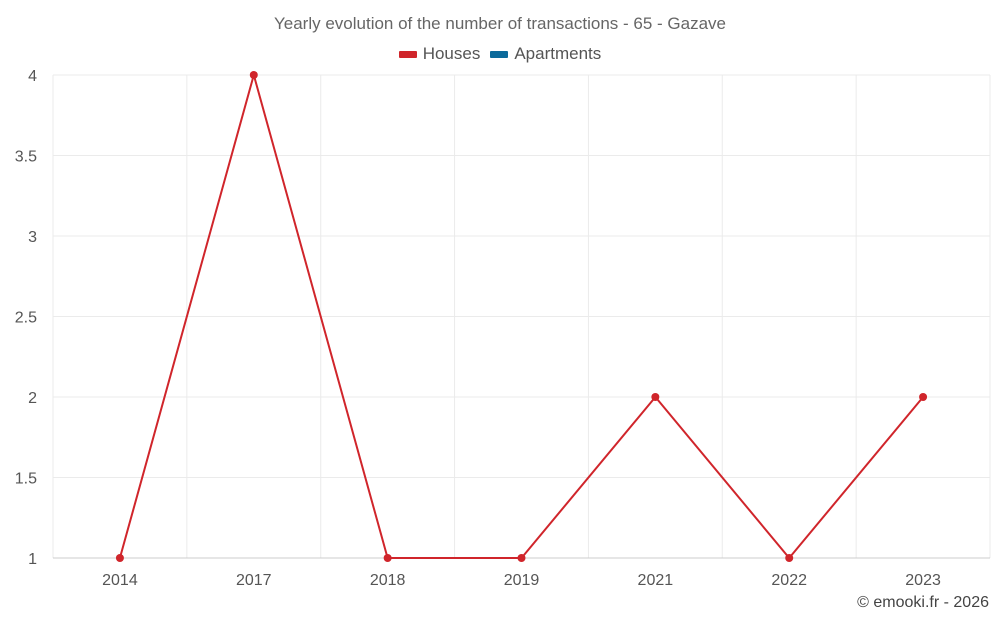 This screenshot has height=625, width=1000. I want to click on x-tick-label: 2014, so click(120, 580).